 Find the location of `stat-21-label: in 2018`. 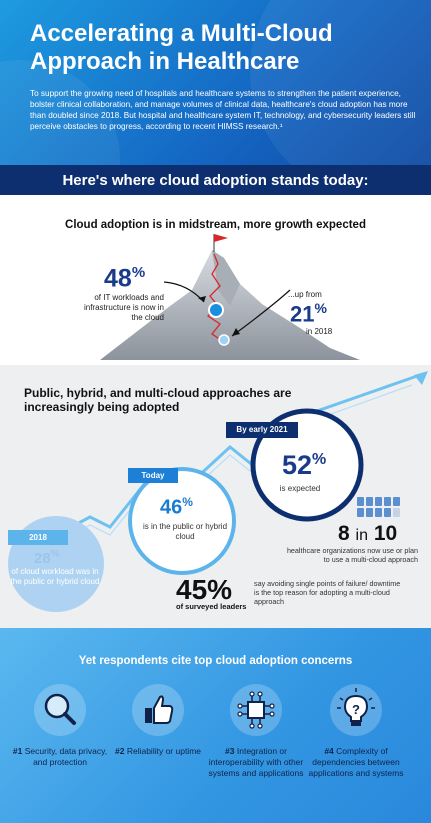

stat-21-label: in 2018 is located at coordinates (319, 331).